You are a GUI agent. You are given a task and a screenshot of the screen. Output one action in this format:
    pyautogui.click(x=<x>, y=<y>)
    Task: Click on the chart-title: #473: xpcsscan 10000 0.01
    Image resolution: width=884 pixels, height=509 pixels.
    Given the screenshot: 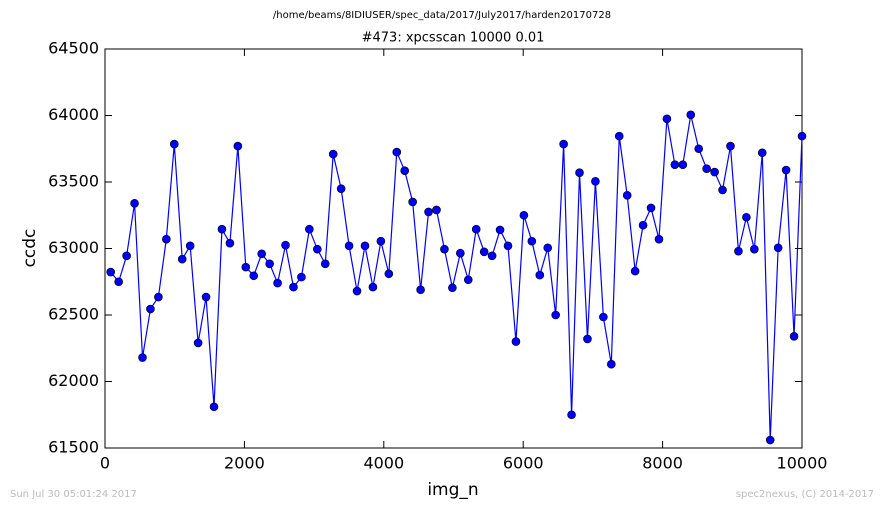 What is the action you would take?
    pyautogui.click(x=453, y=38)
    